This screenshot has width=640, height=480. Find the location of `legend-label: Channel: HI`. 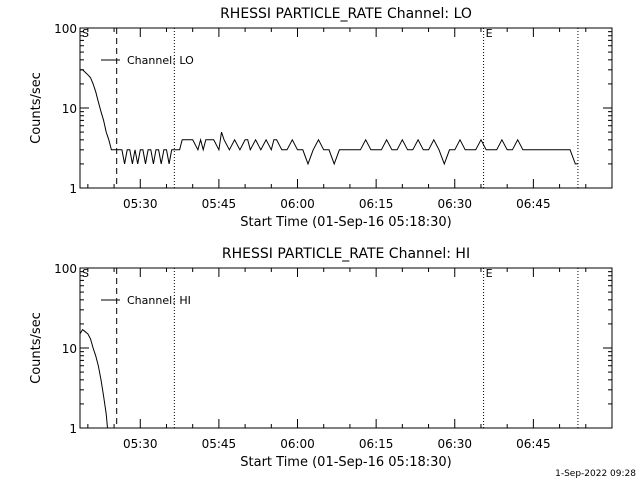

legend-label: Channel: HI is located at coordinates (159, 300).